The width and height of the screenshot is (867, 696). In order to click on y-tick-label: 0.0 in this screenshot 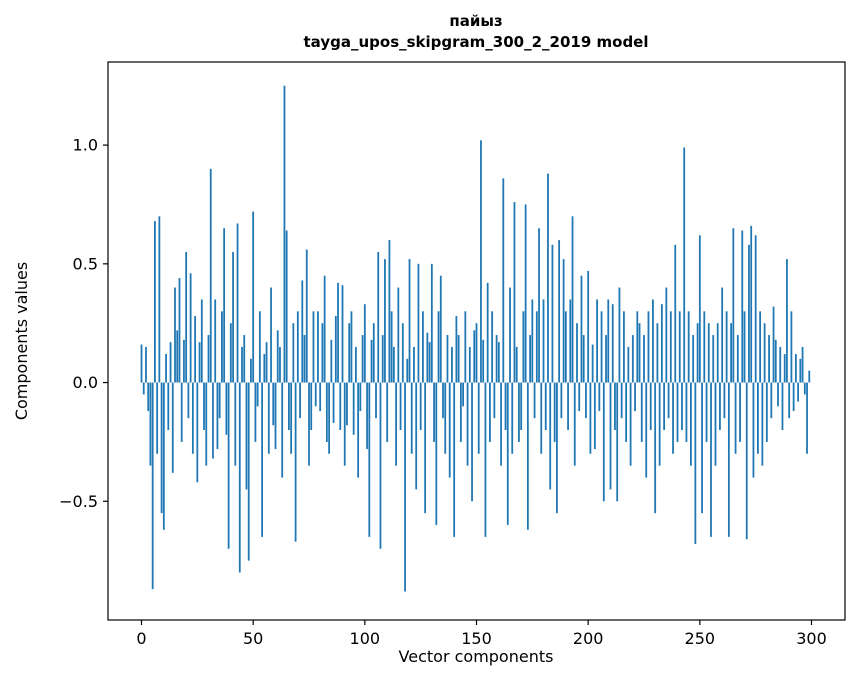, I will do `click(85, 382)`.